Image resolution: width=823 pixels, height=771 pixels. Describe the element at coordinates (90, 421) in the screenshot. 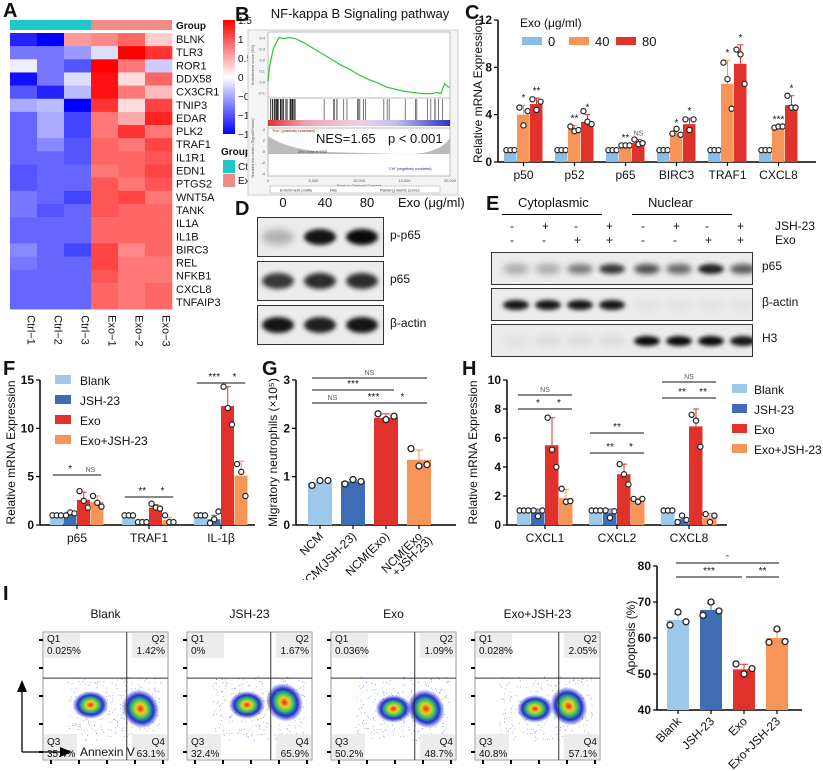

I see `legend-label: Exo` at that location.